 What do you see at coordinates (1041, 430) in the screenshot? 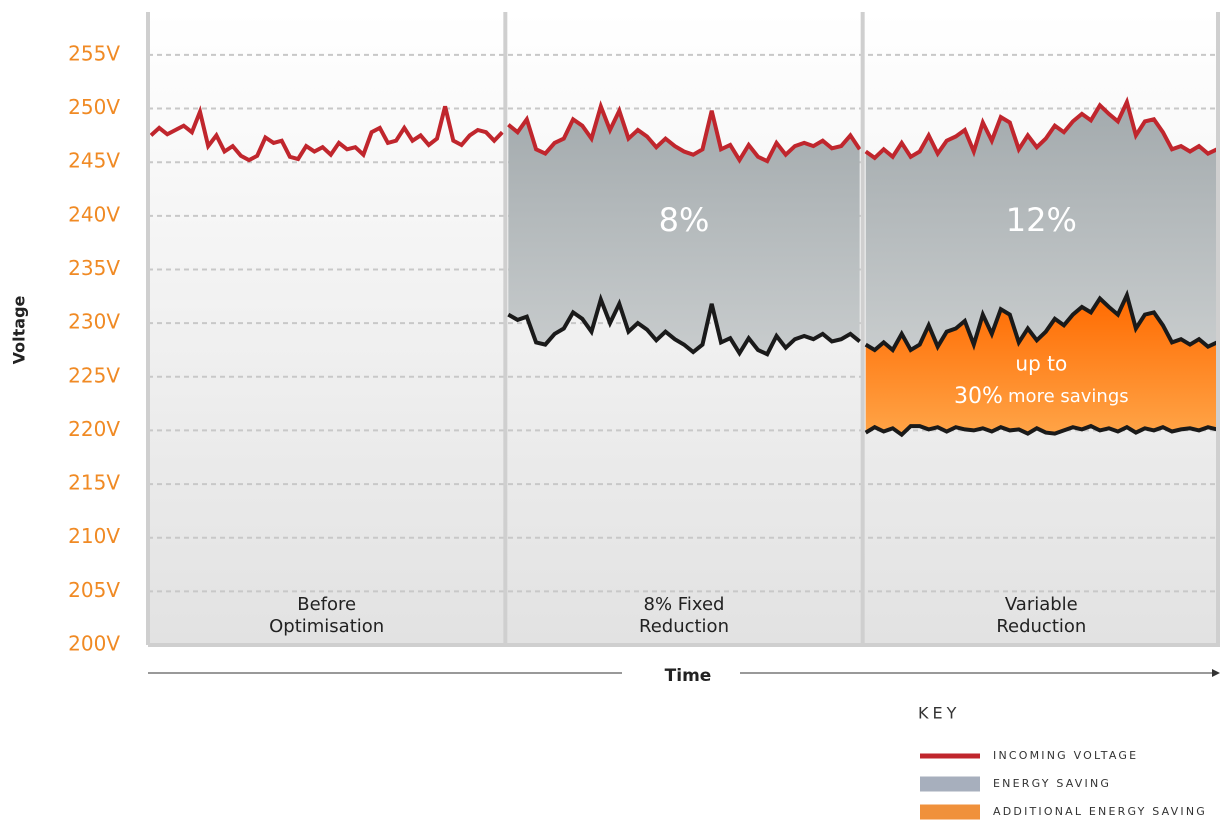
I see `variable-line` at bounding box center [1041, 430].